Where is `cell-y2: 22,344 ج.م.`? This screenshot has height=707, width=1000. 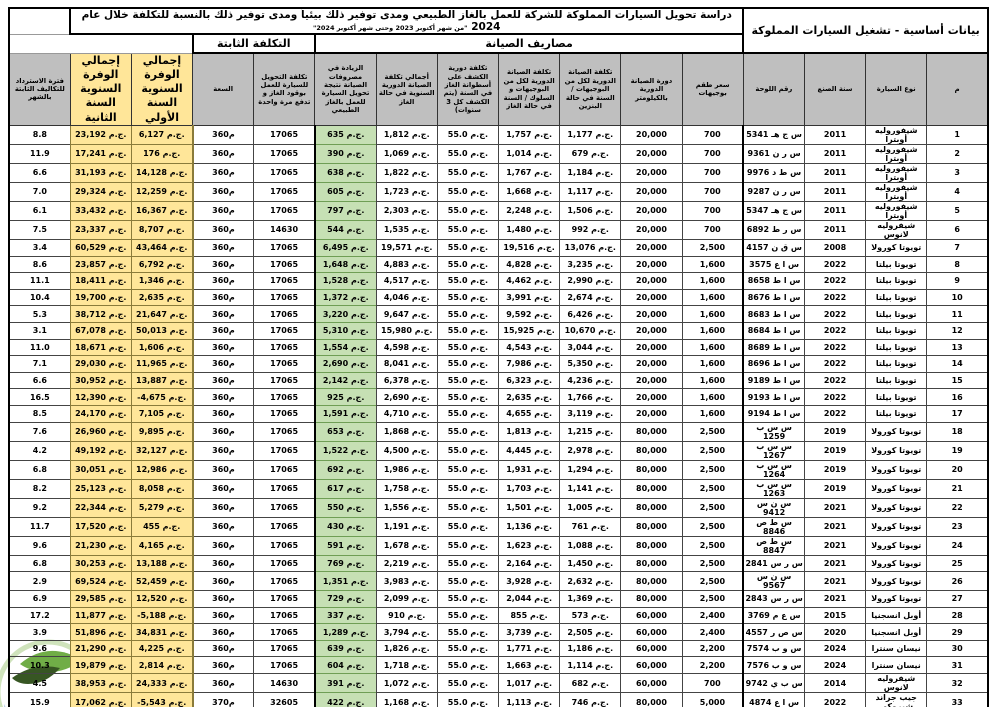
cell-y2: 22,344 ج.م. is located at coordinates (100, 507).